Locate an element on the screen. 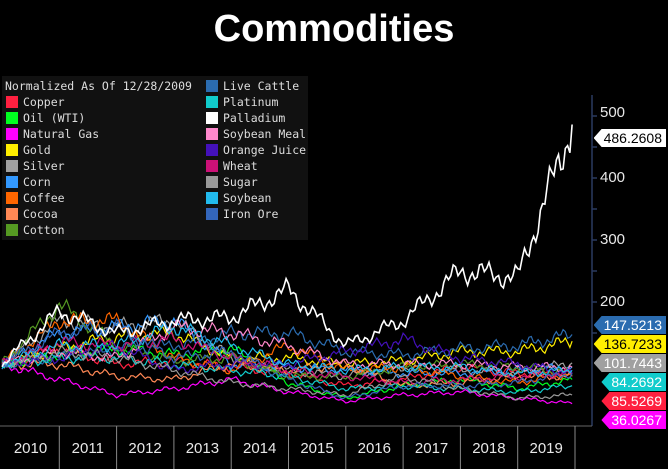 The image size is (668, 469). series-line-coffee is located at coordinates (287, 348).